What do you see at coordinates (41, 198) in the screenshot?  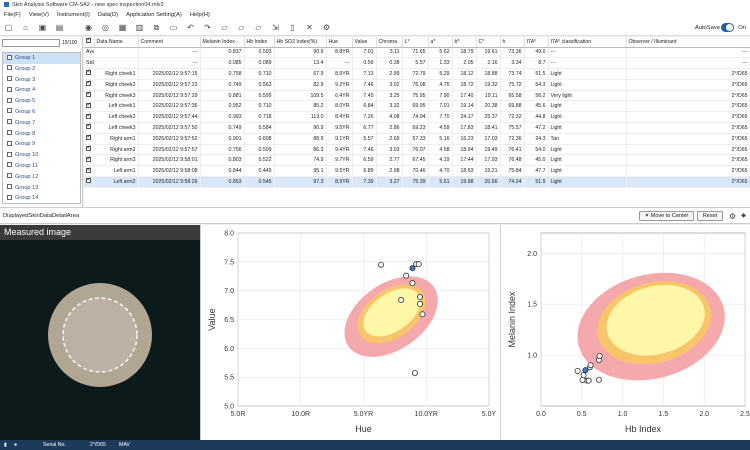 I see `group-item: Group 14` at bounding box center [41, 198].